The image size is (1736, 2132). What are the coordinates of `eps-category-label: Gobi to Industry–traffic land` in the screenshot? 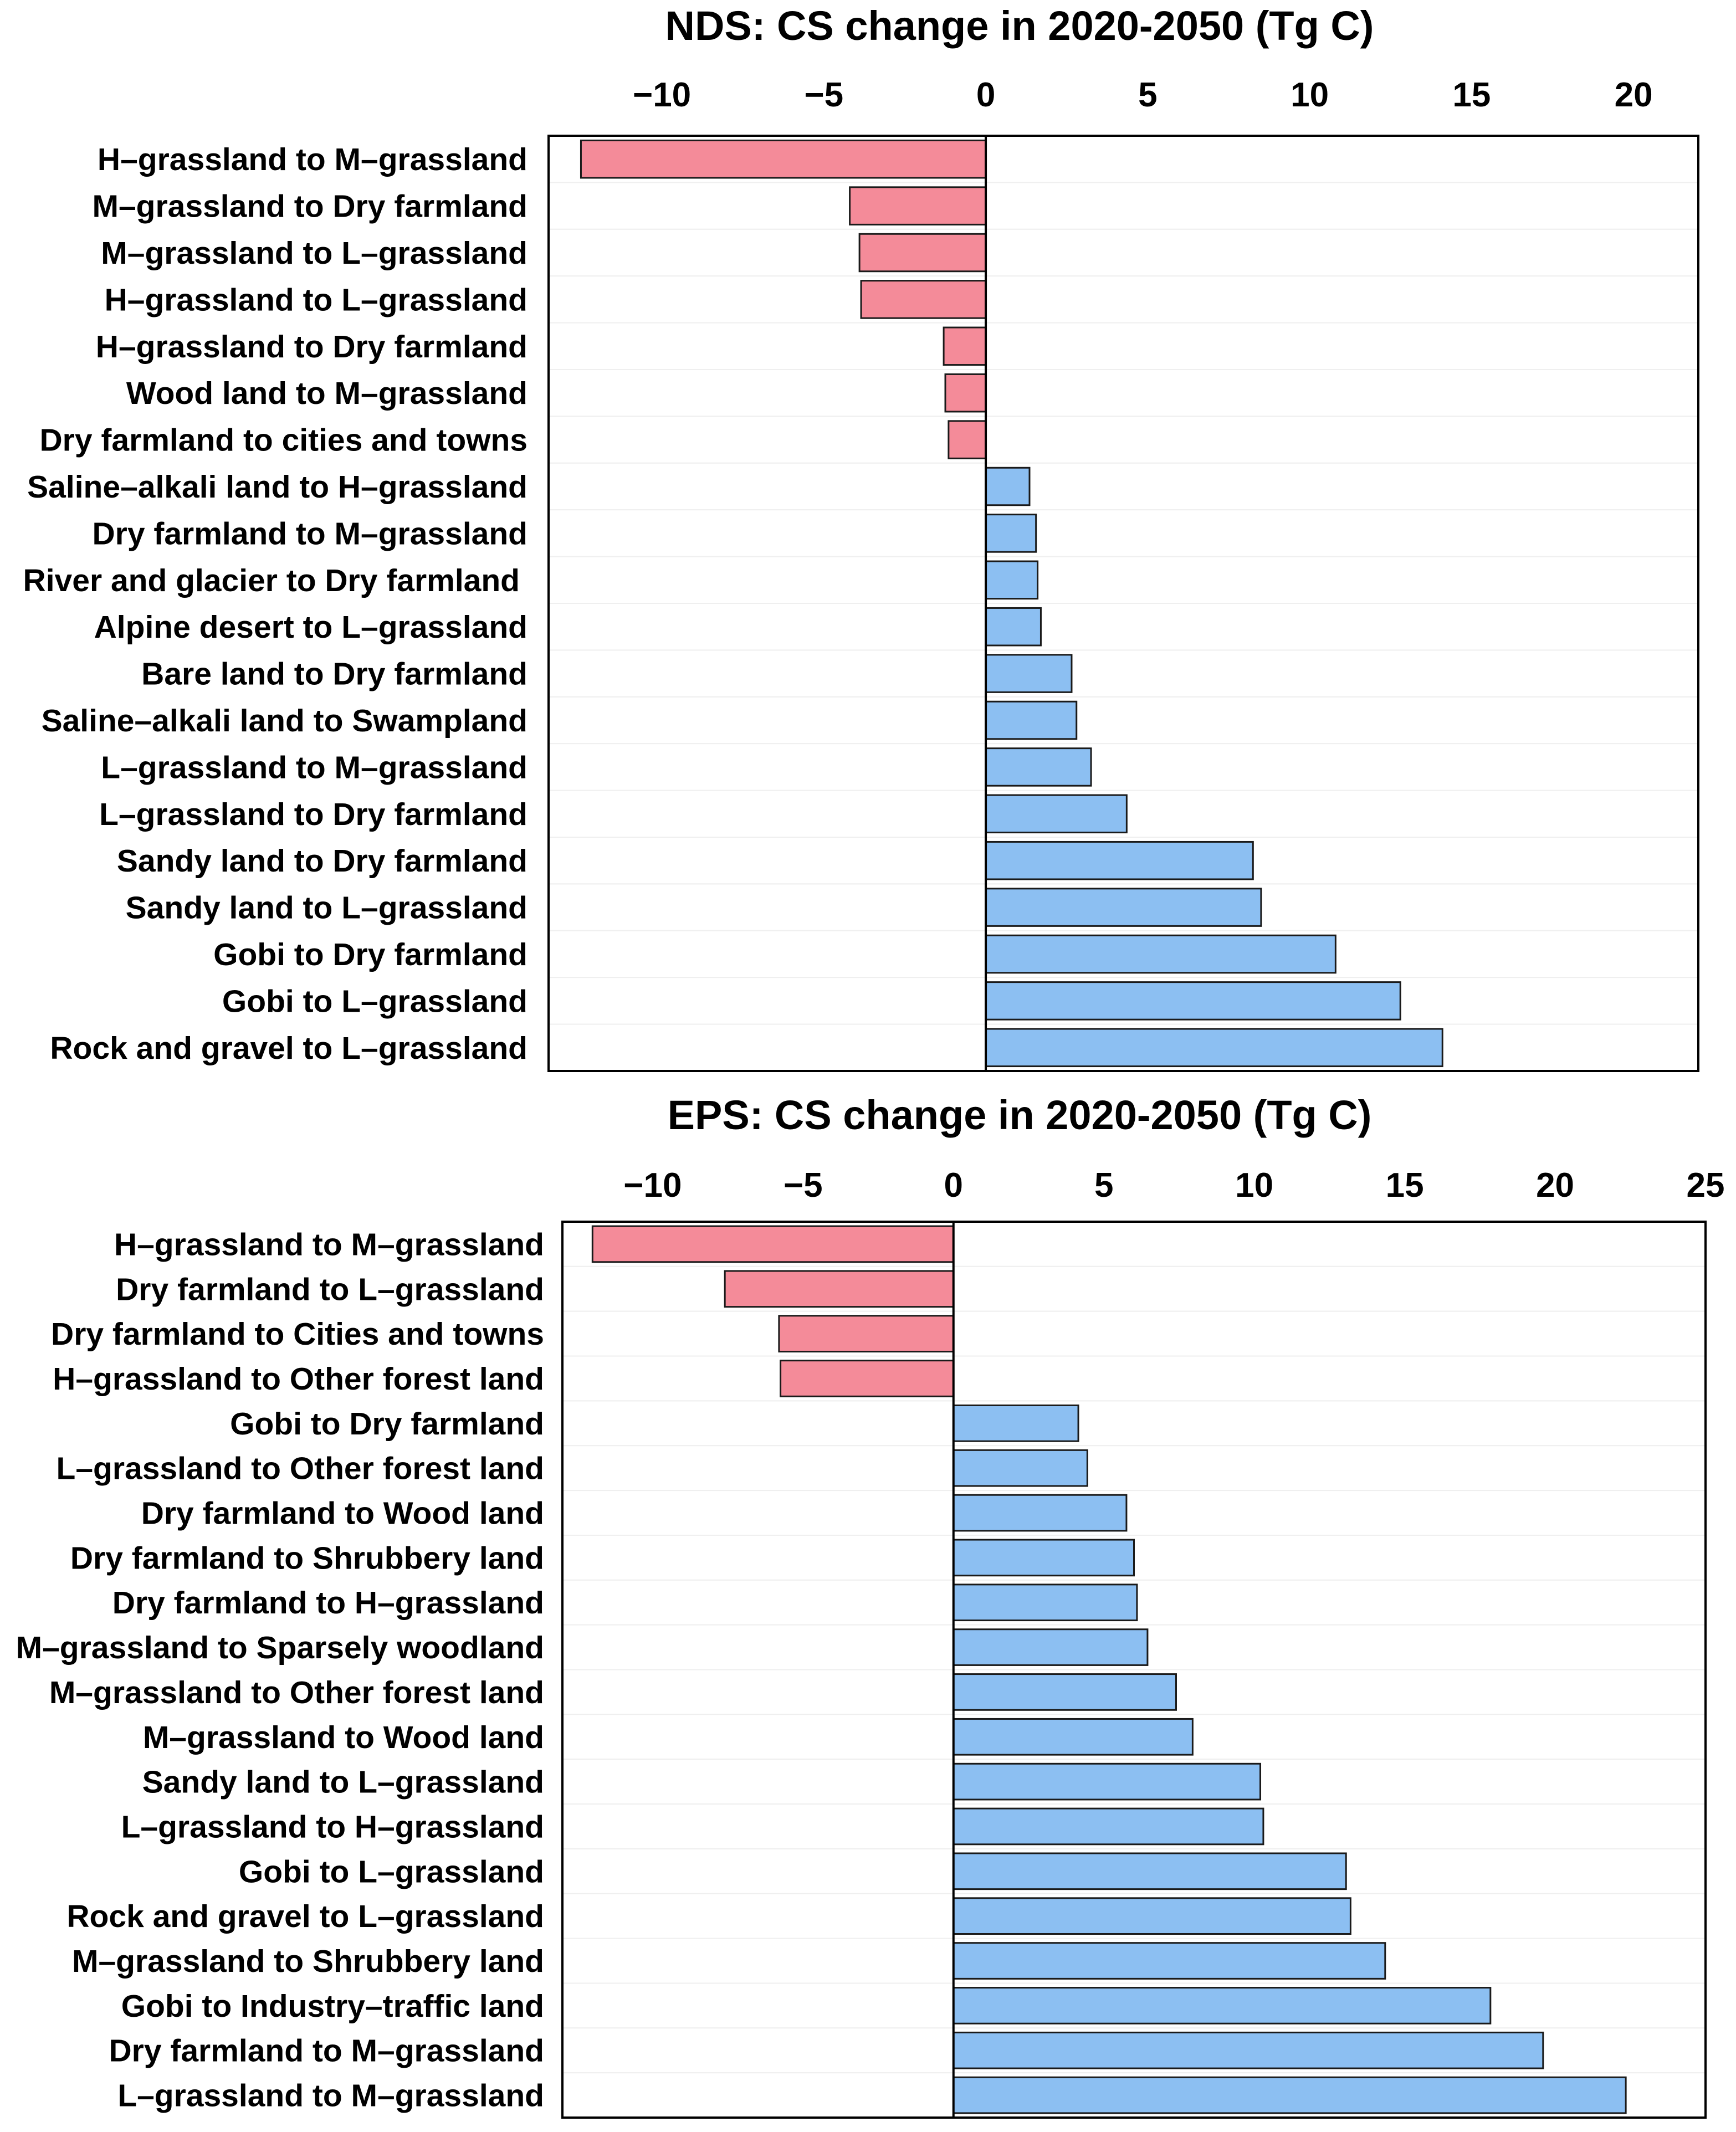 It's located at (332, 2006).